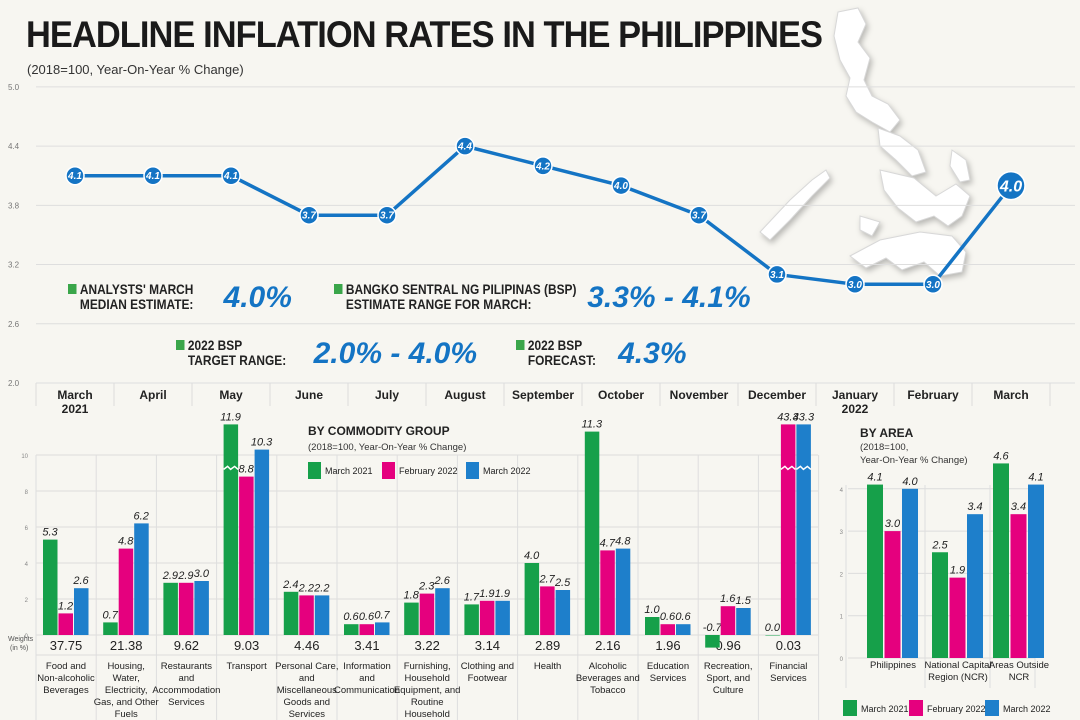 The width and height of the screenshot is (1080, 720). Describe the element at coordinates (152, 395) in the screenshot. I see `x-tick-label: April` at that location.